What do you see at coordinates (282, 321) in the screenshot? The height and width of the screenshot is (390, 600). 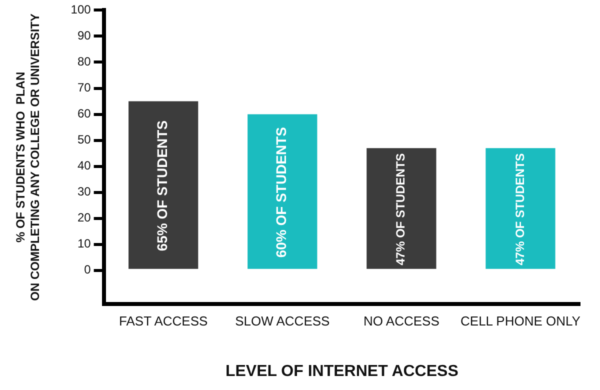 I see `x-tick-label: SLOW ACCESS` at bounding box center [282, 321].